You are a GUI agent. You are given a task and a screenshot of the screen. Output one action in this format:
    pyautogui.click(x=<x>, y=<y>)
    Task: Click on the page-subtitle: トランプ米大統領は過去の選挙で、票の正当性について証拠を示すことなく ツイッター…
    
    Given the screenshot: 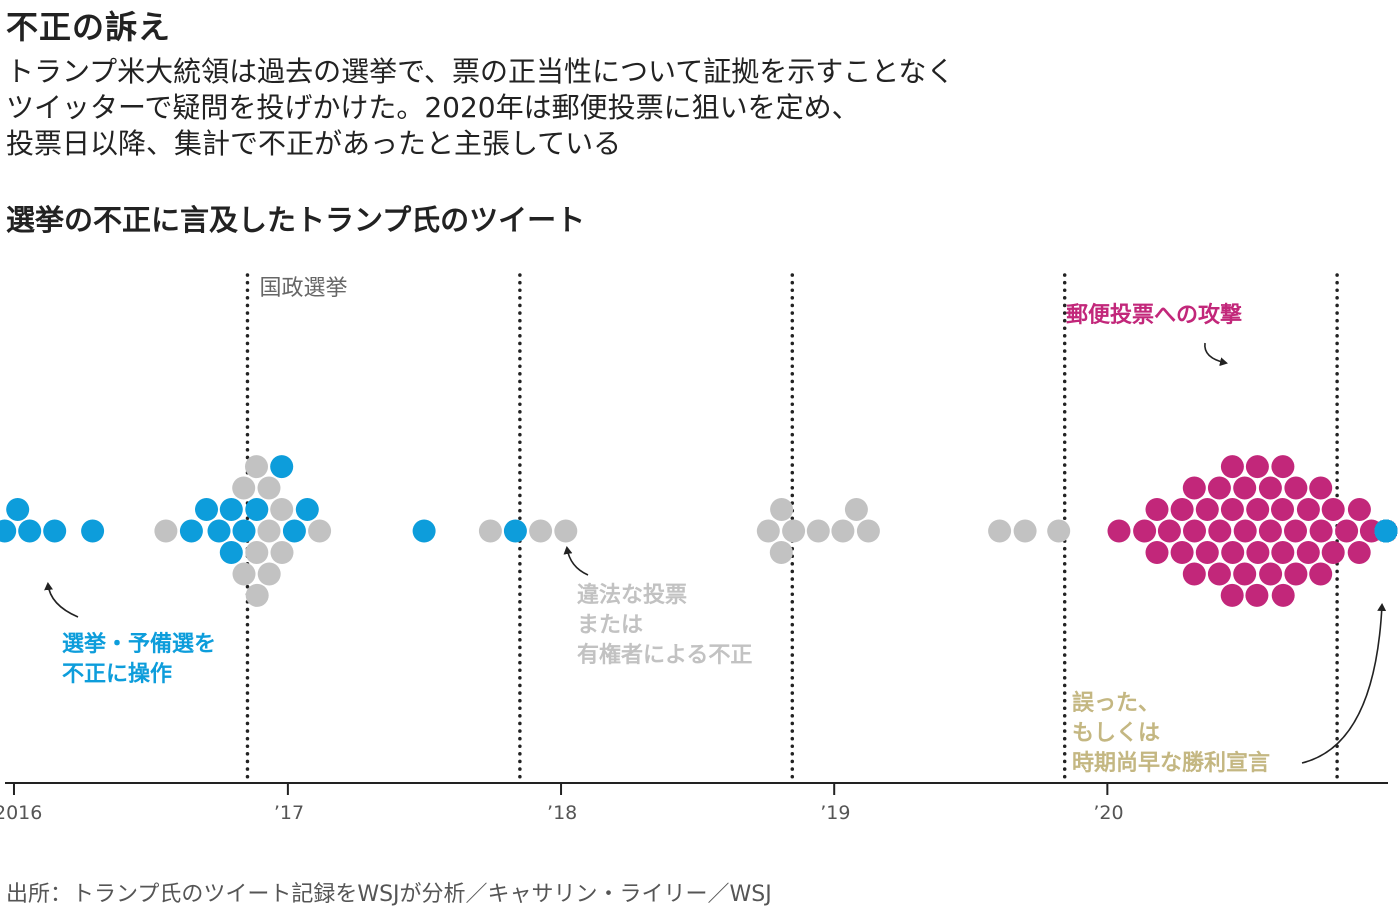 What is the action you would take?
    pyautogui.click(x=556, y=108)
    